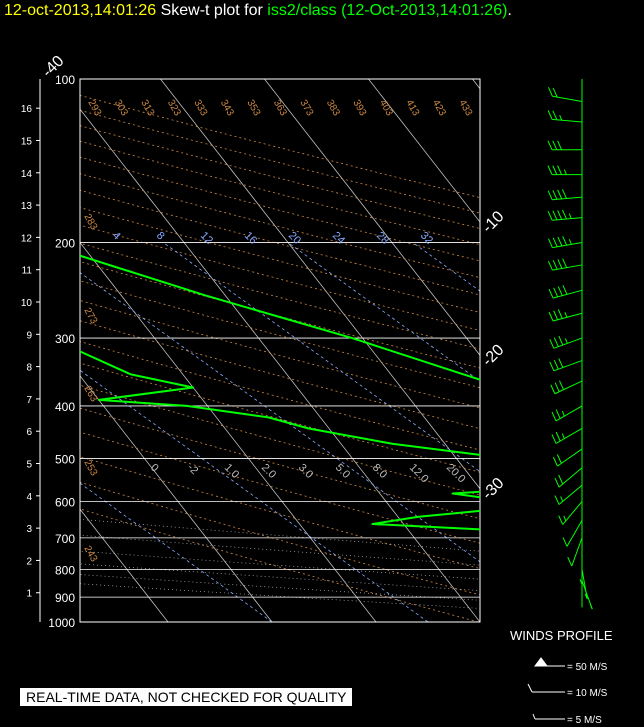 The height and width of the screenshot is (727, 644). Describe the element at coordinates (253, 108) in the screenshot. I see `theta-top-label: 353` at that location.